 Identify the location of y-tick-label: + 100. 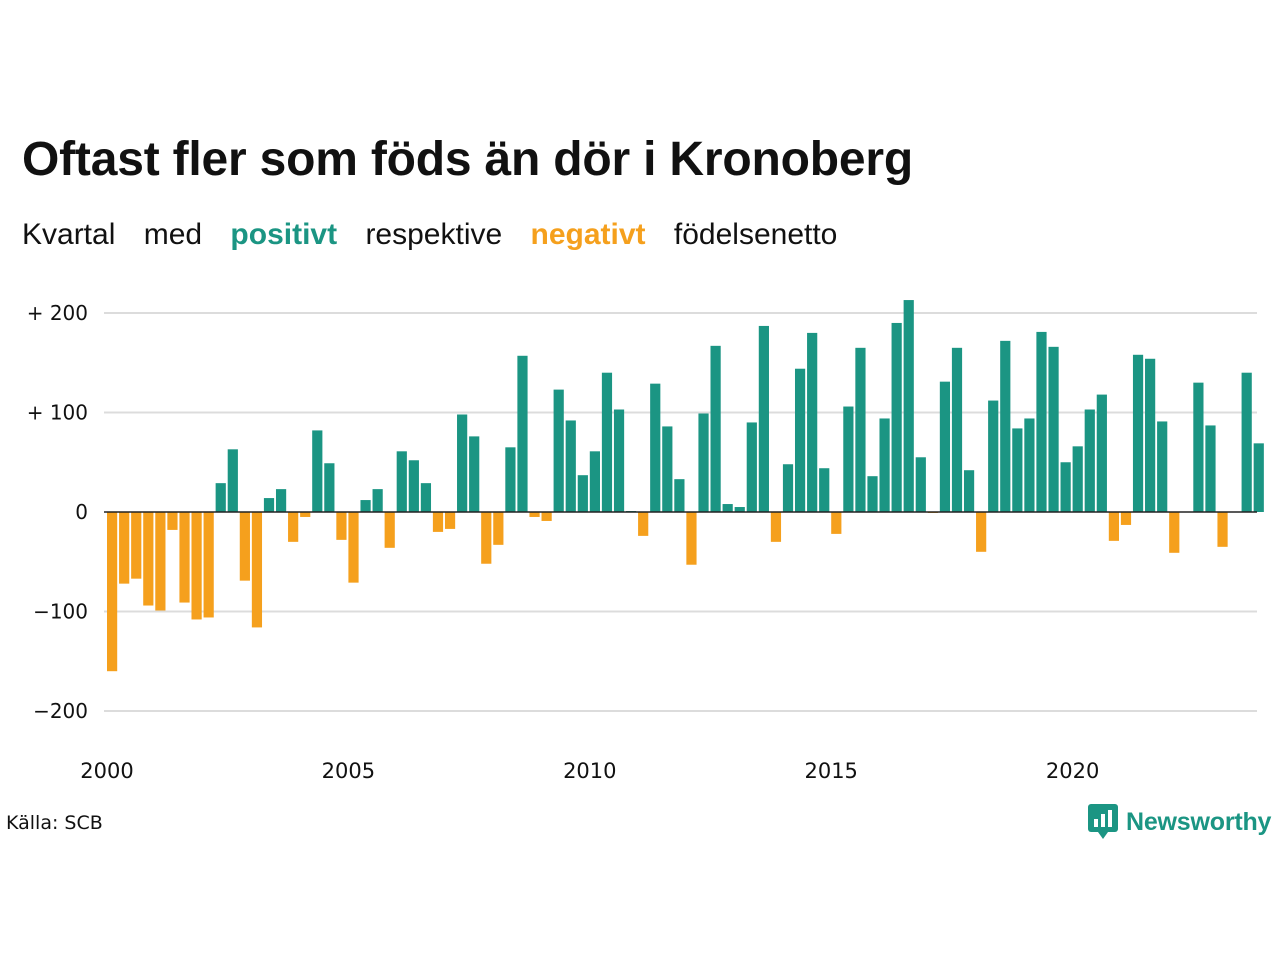
(57, 413).